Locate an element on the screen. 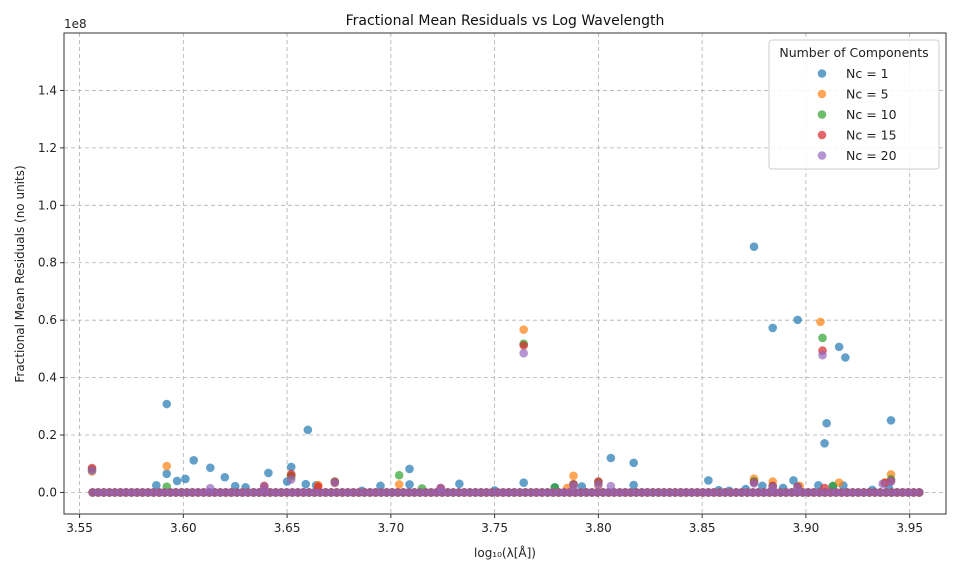 The image size is (960, 576). y-tick-label: 0.4 is located at coordinates (47, 378).